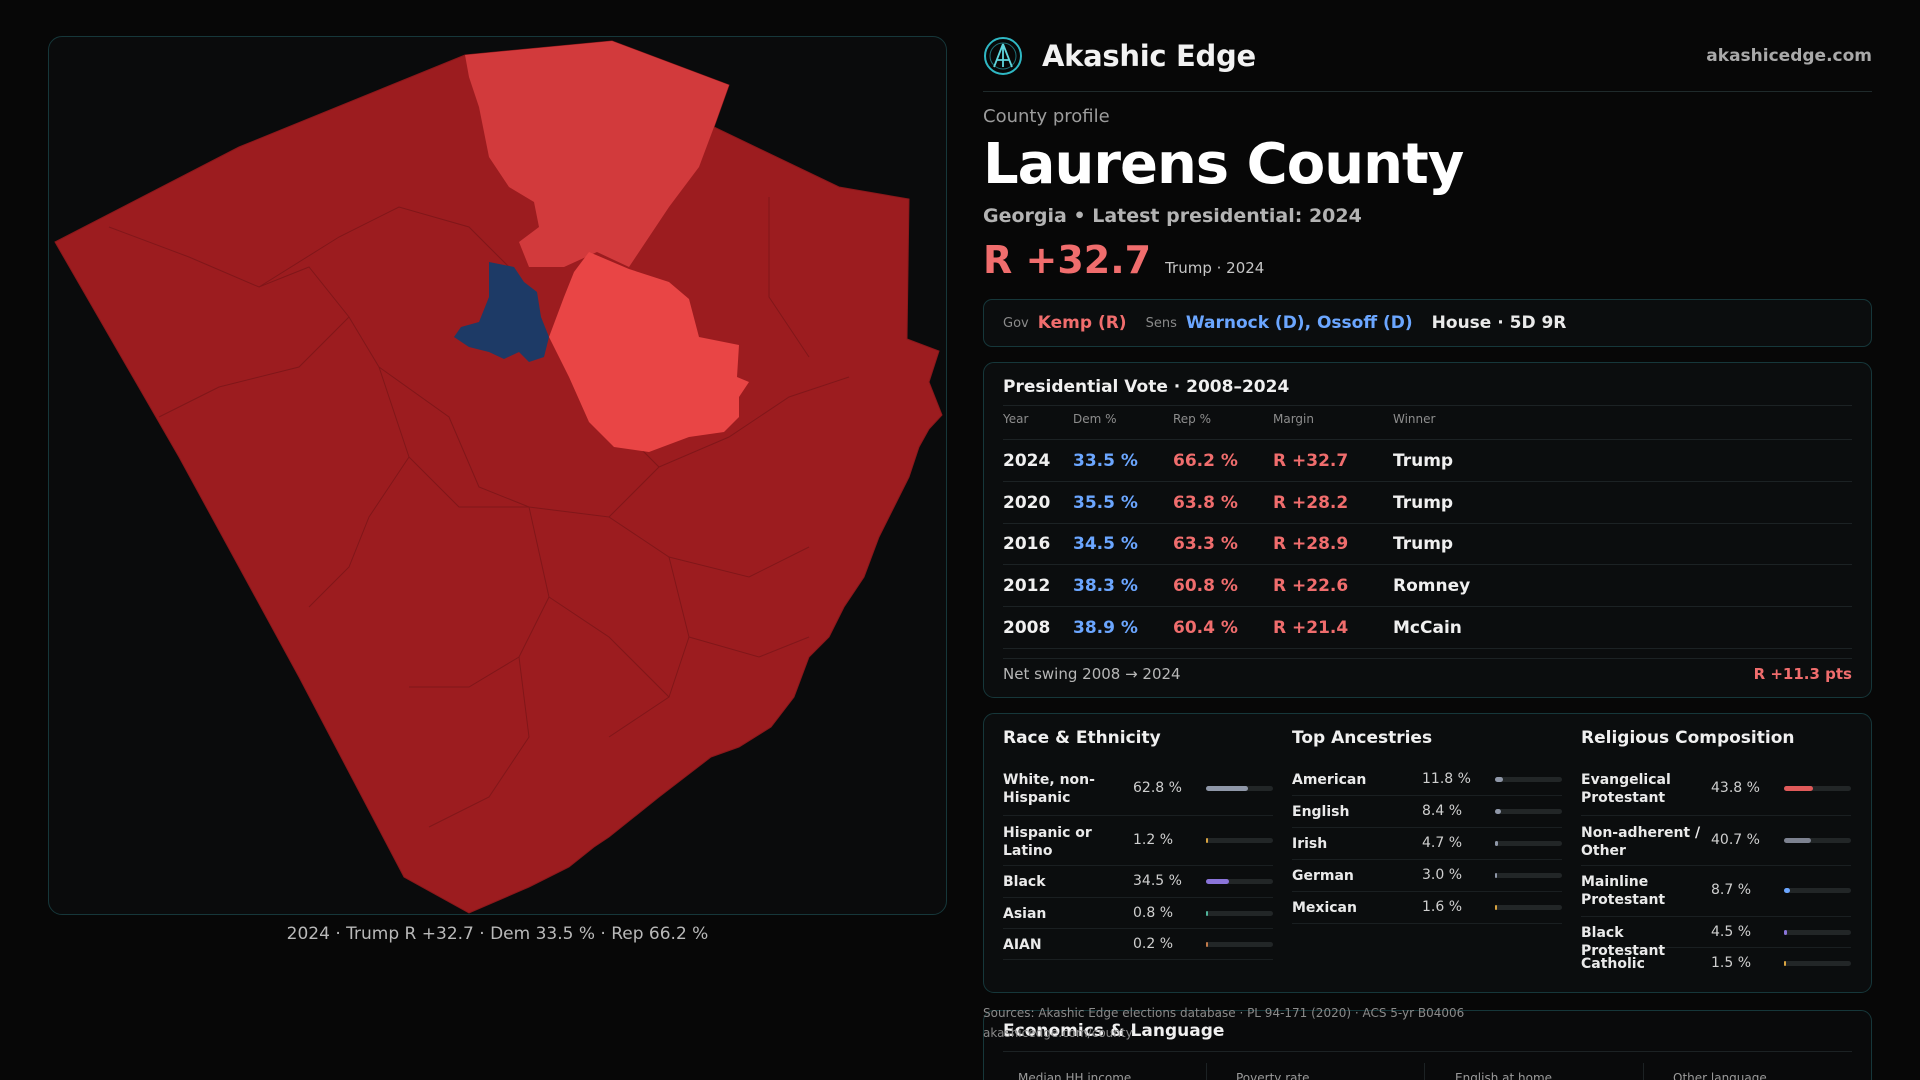 The width and height of the screenshot is (1920, 1080). Describe the element at coordinates (1153, 944) in the screenshot. I see `race-pct: 0.2 %` at that location.